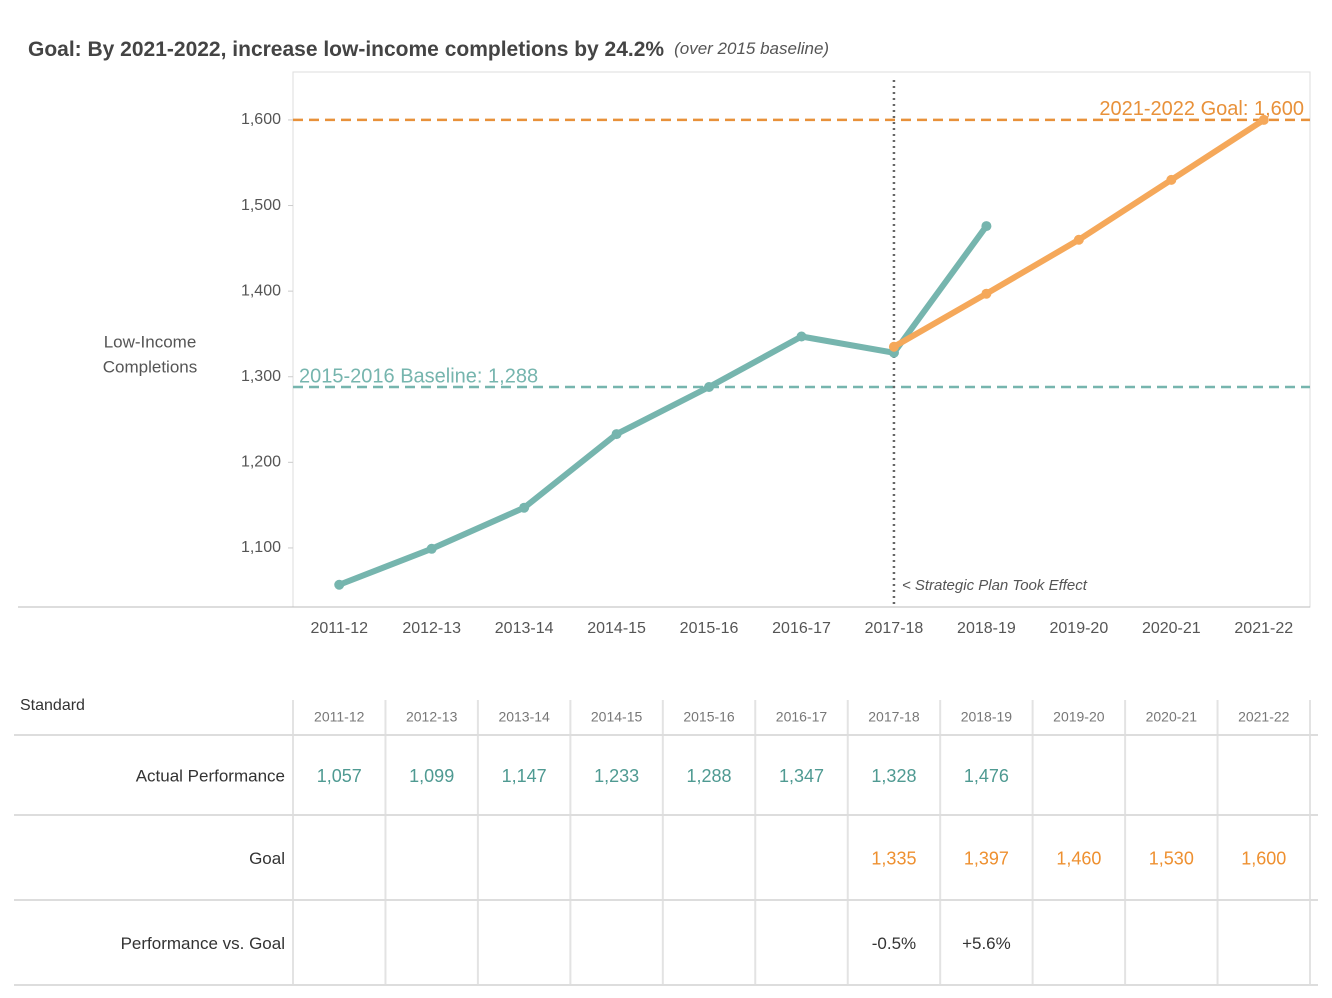 Image resolution: width=1332 pixels, height=998 pixels. Describe the element at coordinates (616, 628) in the screenshot. I see `x-tick-label: 2014-15` at that location.